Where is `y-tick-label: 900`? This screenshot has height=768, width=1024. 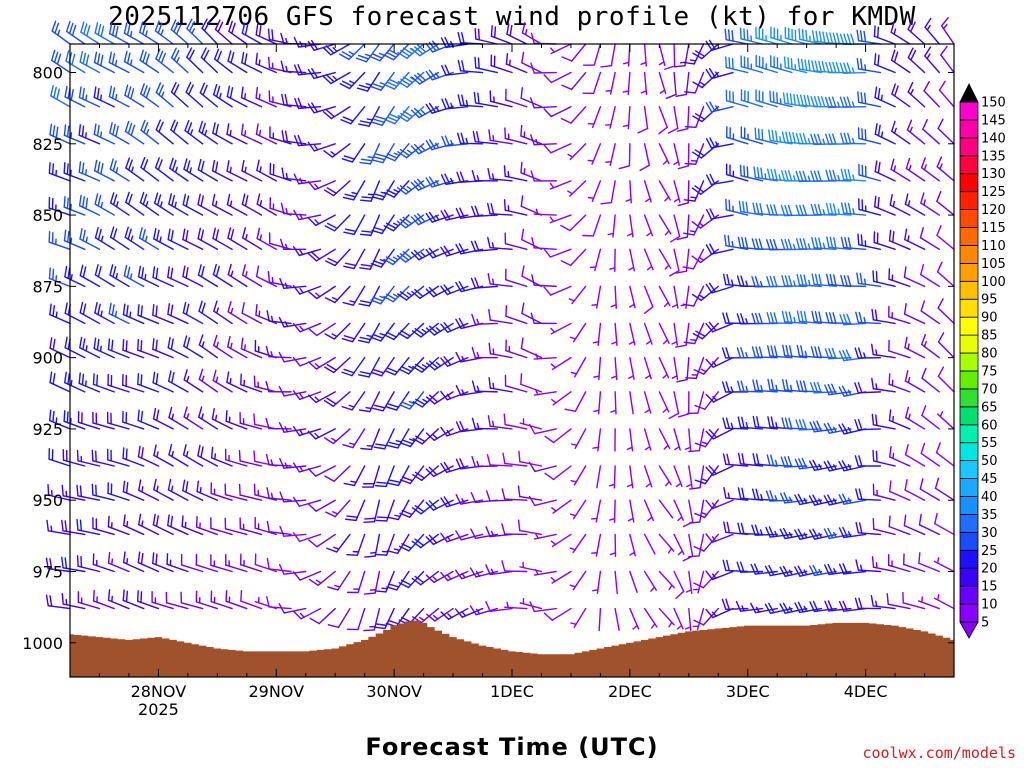 y-tick-label: 900 is located at coordinates (47, 358).